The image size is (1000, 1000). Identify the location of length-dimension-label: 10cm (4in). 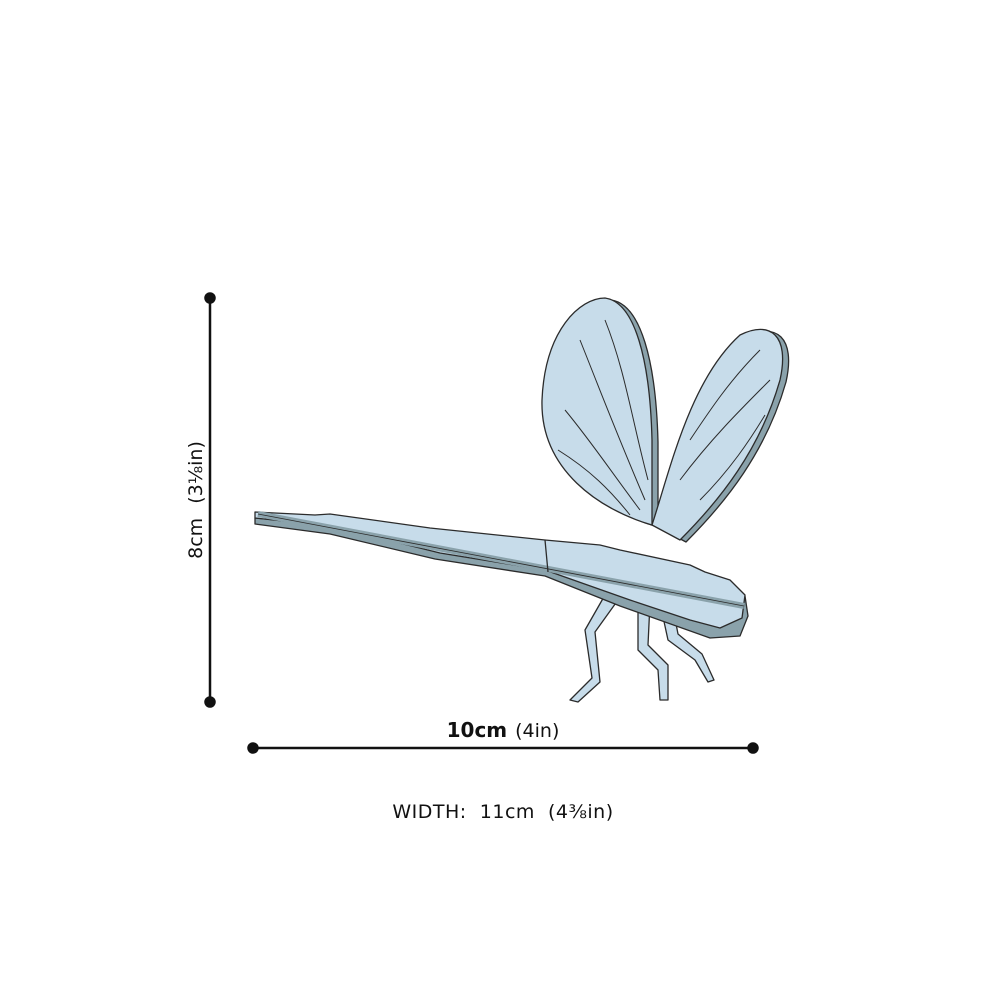
(503, 730).